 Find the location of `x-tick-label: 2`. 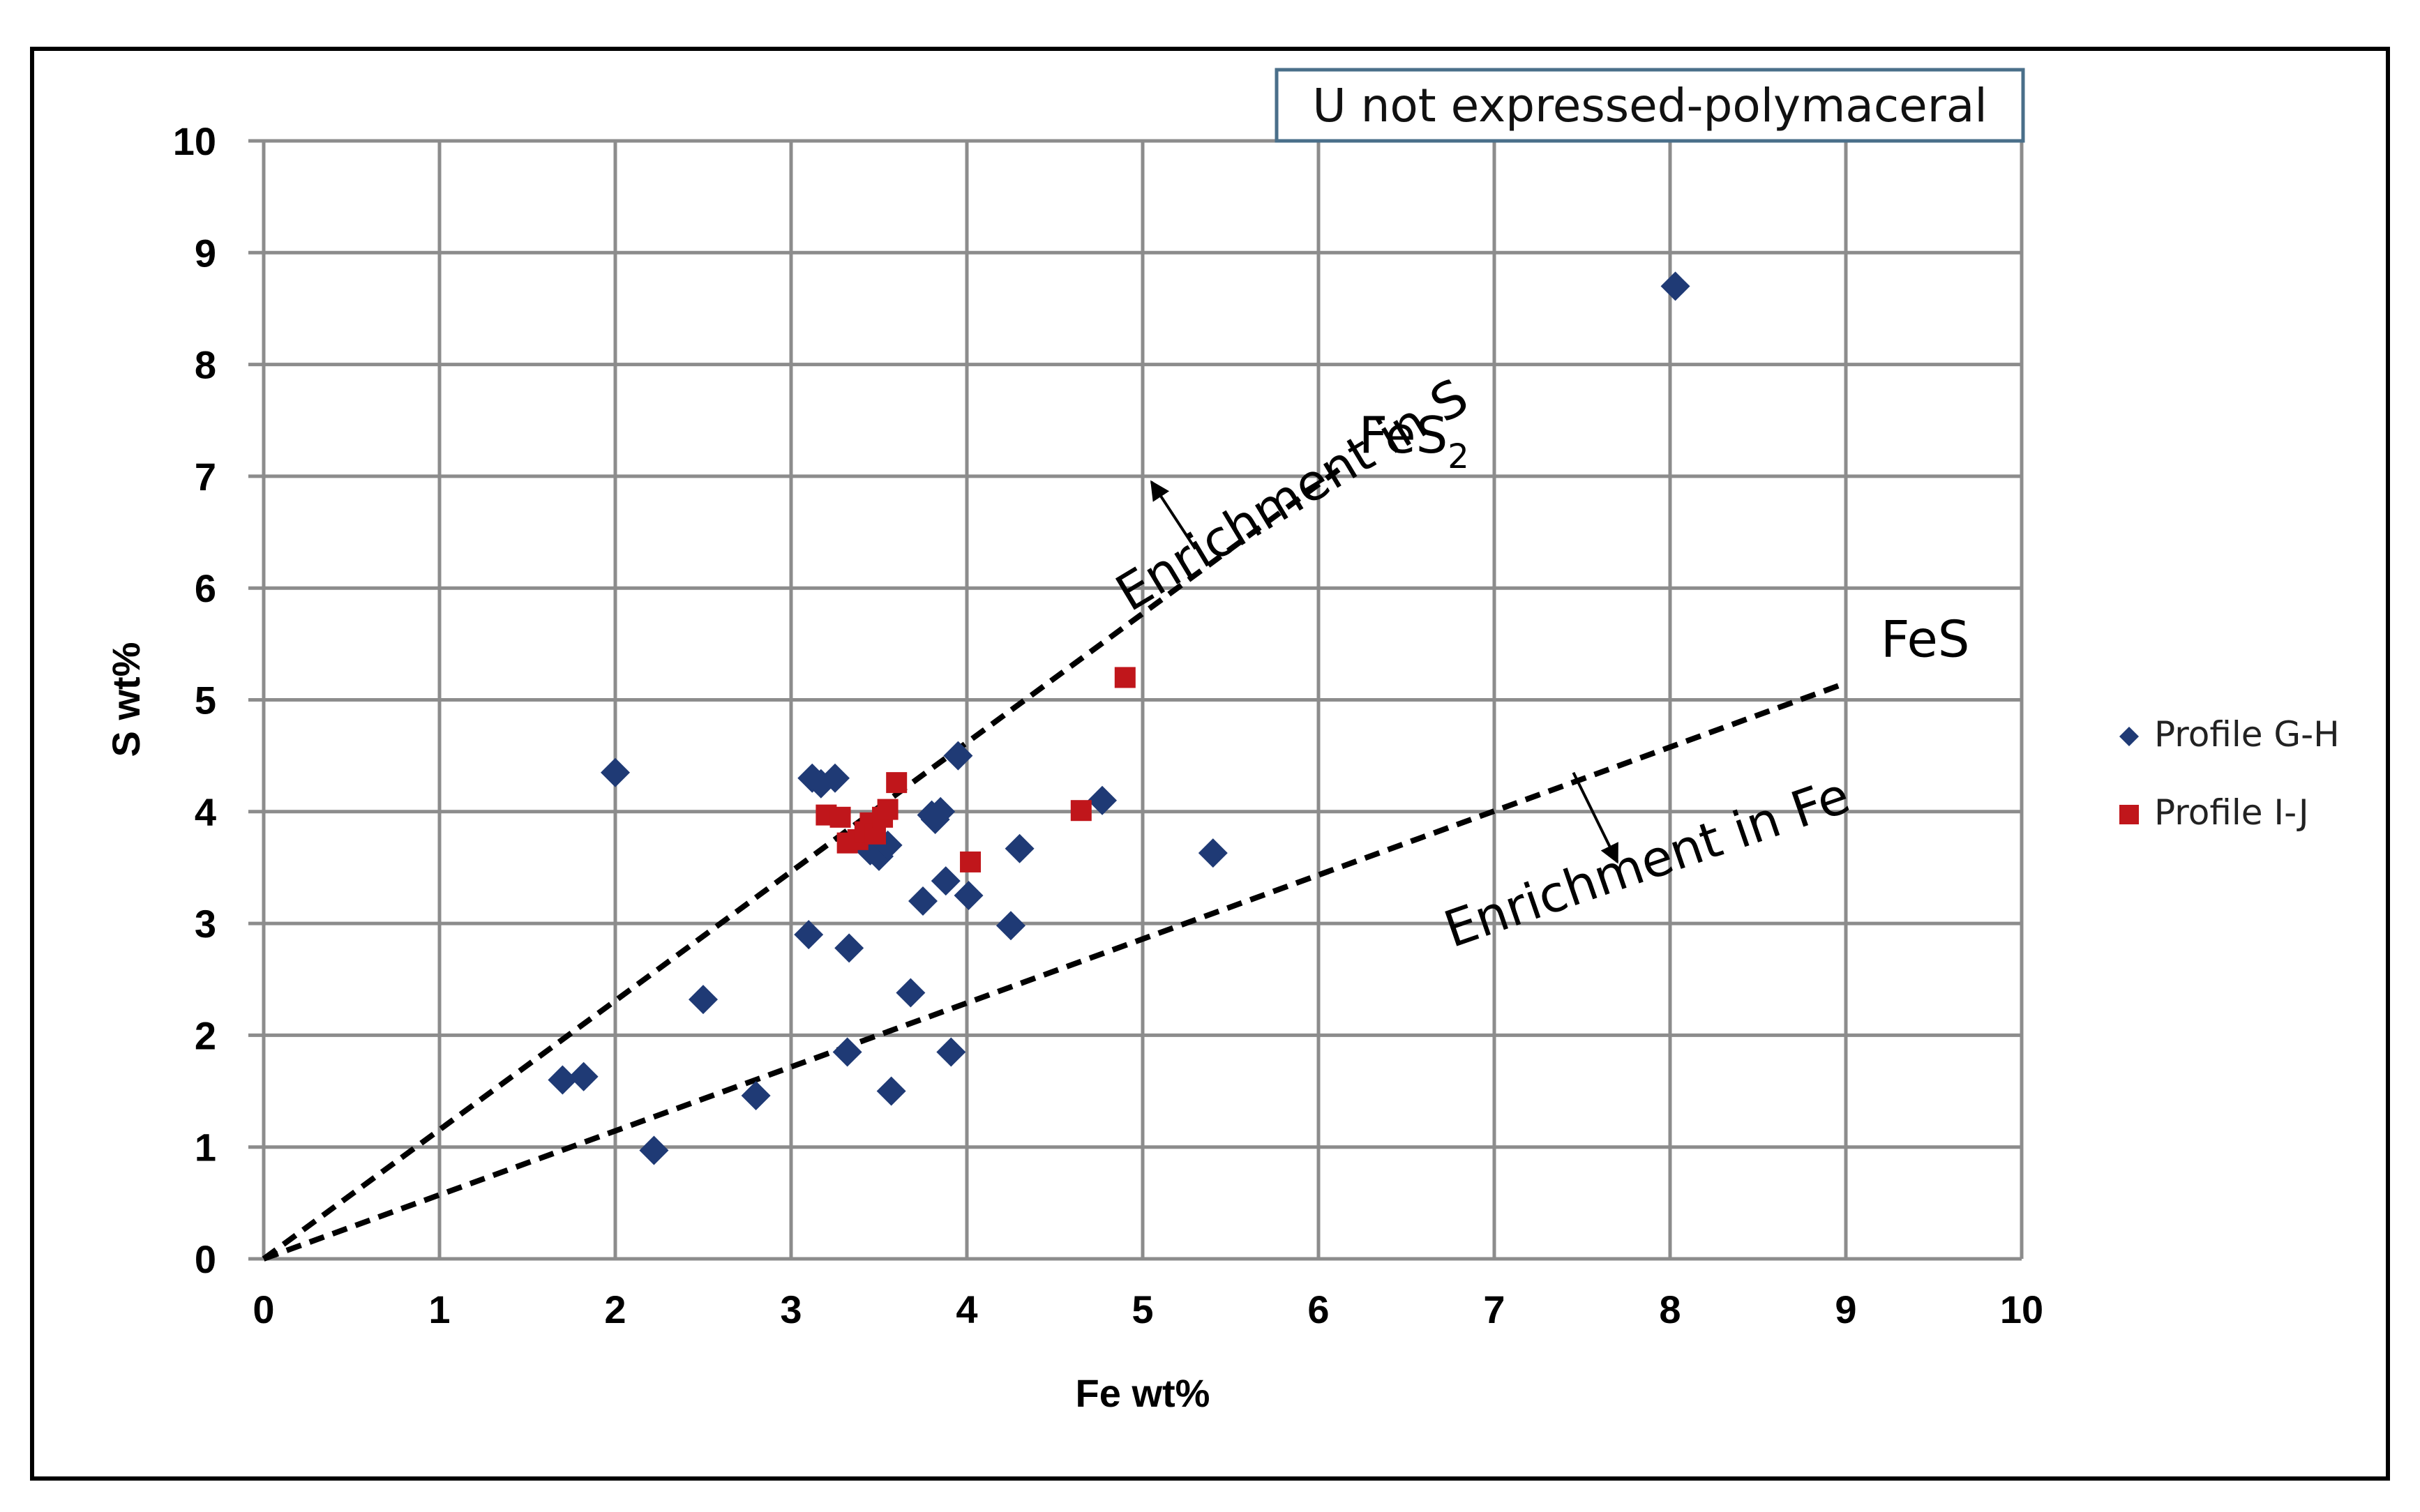

x-tick-label: 2 is located at coordinates (615, 1309).